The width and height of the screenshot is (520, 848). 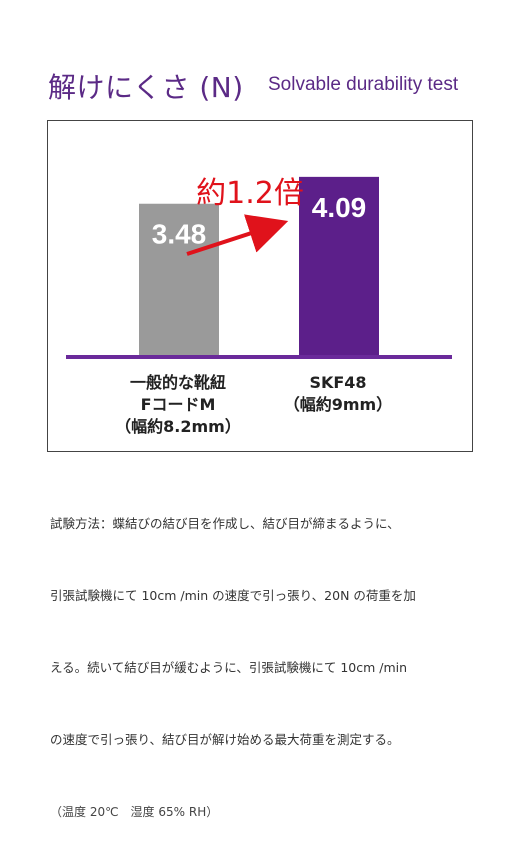 I want to click on category-label-generic-lace: 一般的な靴紐 FコードM （幅約8.2mm）, so click(x=178, y=404).